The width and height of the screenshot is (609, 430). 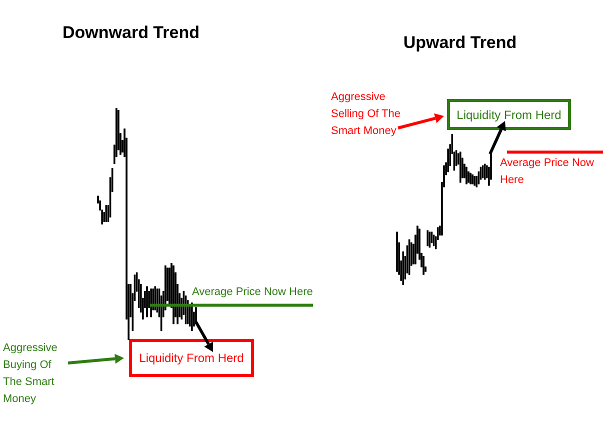 I want to click on chart-title: Downward Trend, so click(x=131, y=32).